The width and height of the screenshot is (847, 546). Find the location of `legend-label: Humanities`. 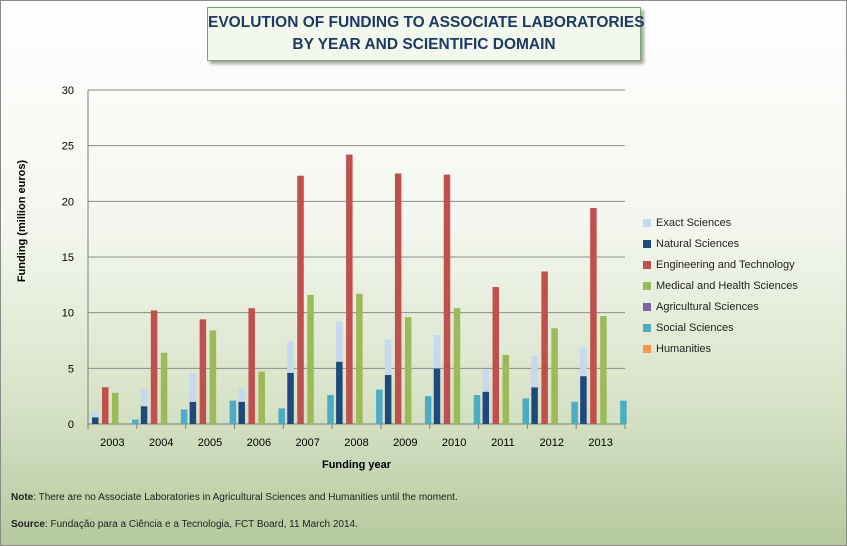

legend-label: Humanities is located at coordinates (684, 348).